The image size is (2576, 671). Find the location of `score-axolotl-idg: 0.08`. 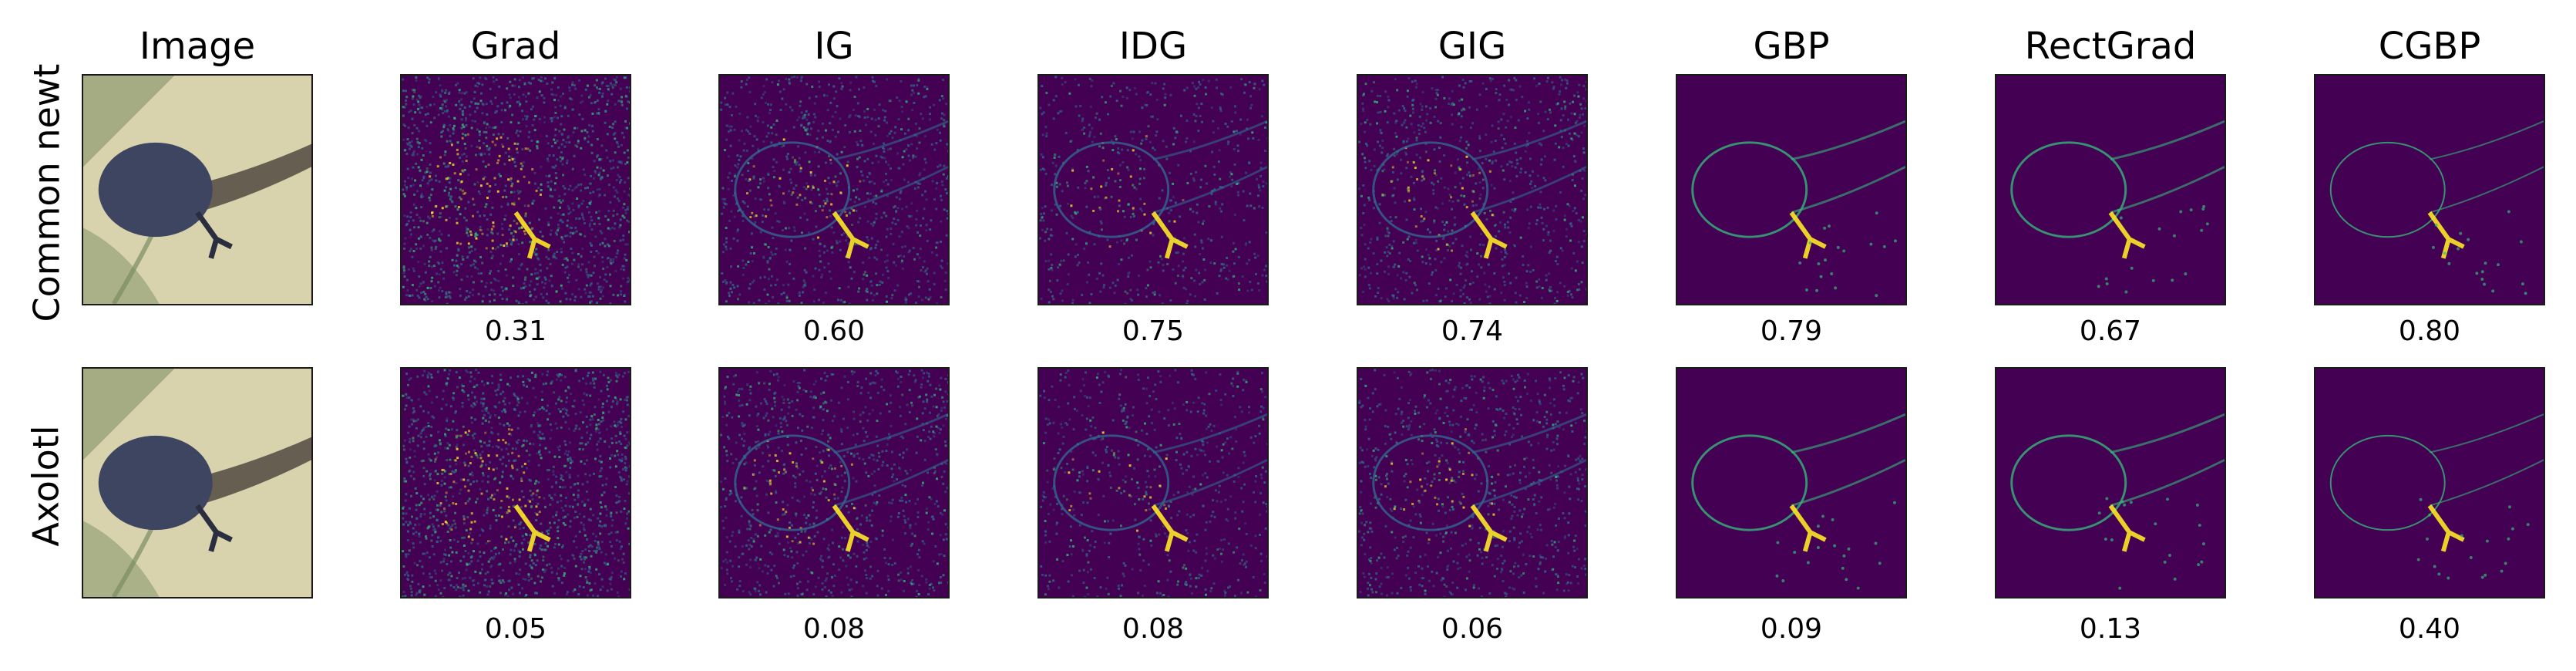

score-axolotl-idg: 0.08 is located at coordinates (1153, 629).